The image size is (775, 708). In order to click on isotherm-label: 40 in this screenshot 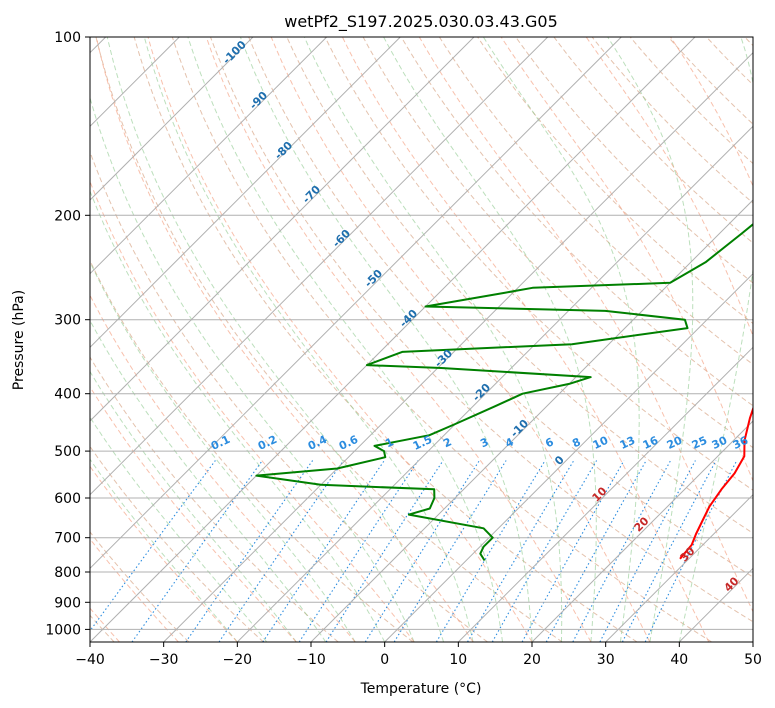, I will do `click(732, 584)`.